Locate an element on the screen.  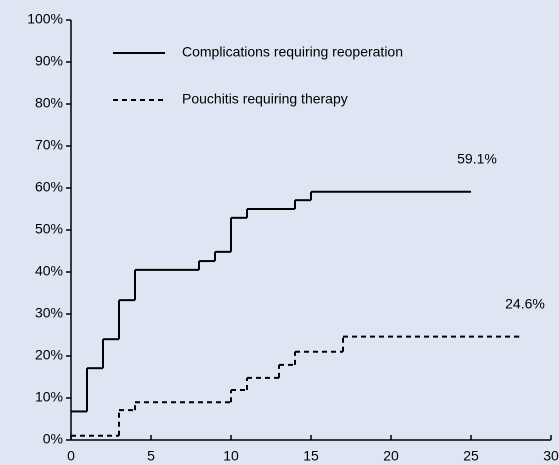
y-tick-label: 20% is located at coordinates (49, 355).